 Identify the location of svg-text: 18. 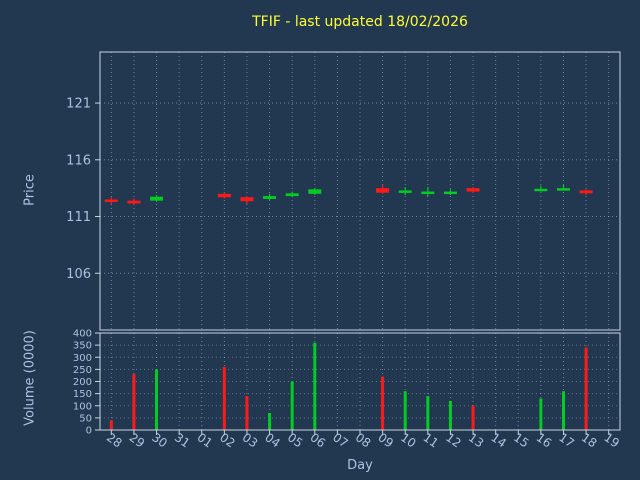
(589, 440).